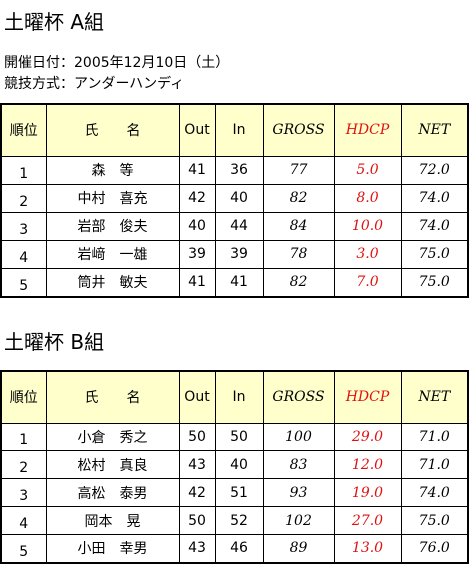  I want to click on table-cell: 29.0, so click(367, 437).